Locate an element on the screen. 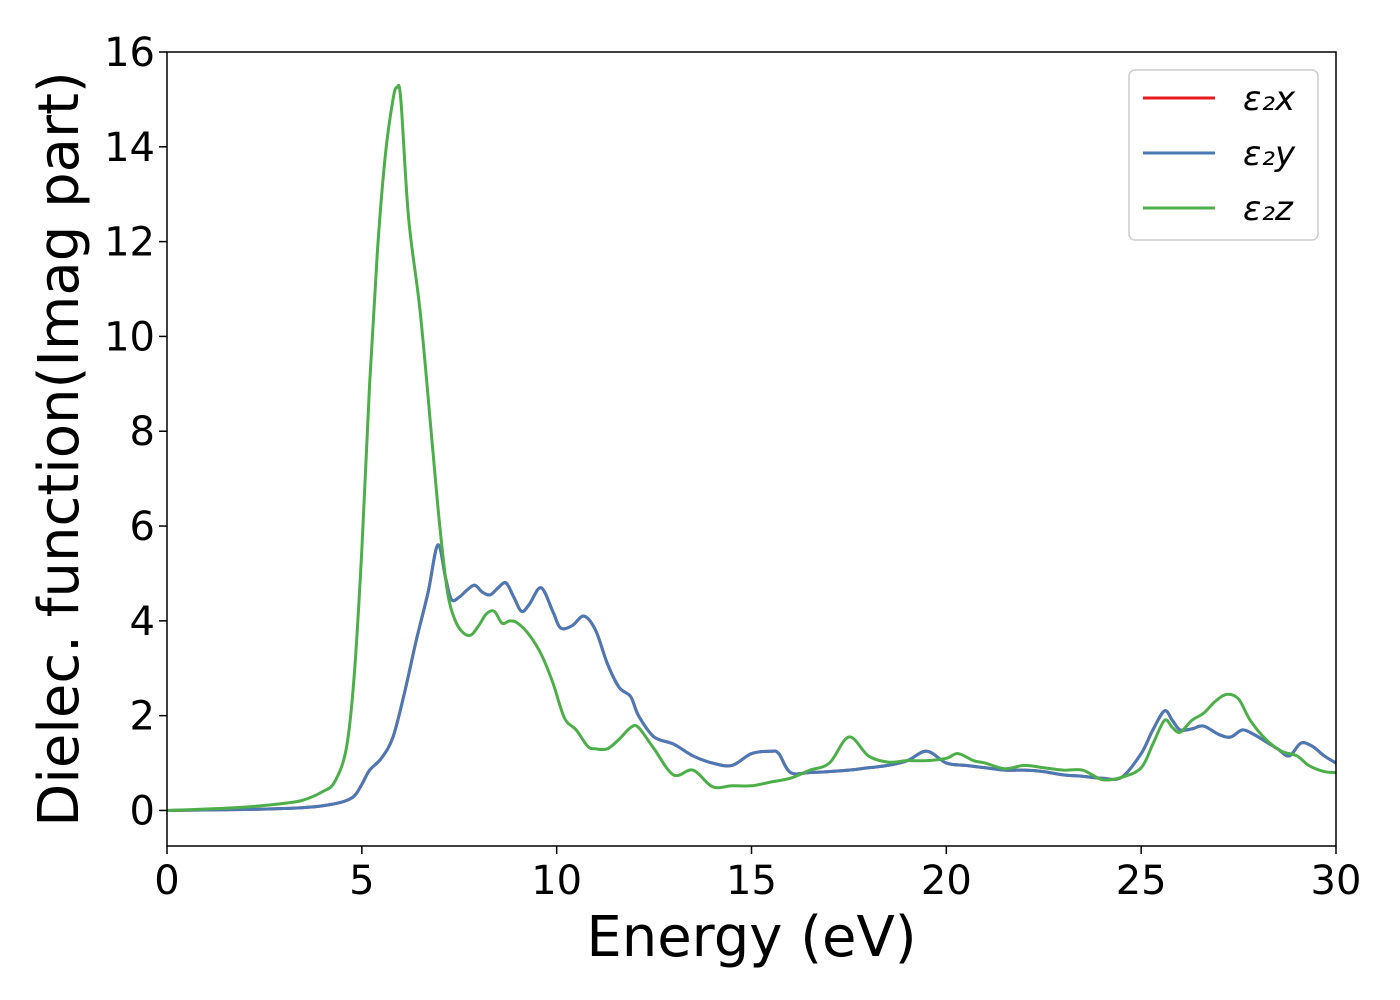 The width and height of the screenshot is (1400, 1000). x-tick-label: 15 is located at coordinates (751, 881).